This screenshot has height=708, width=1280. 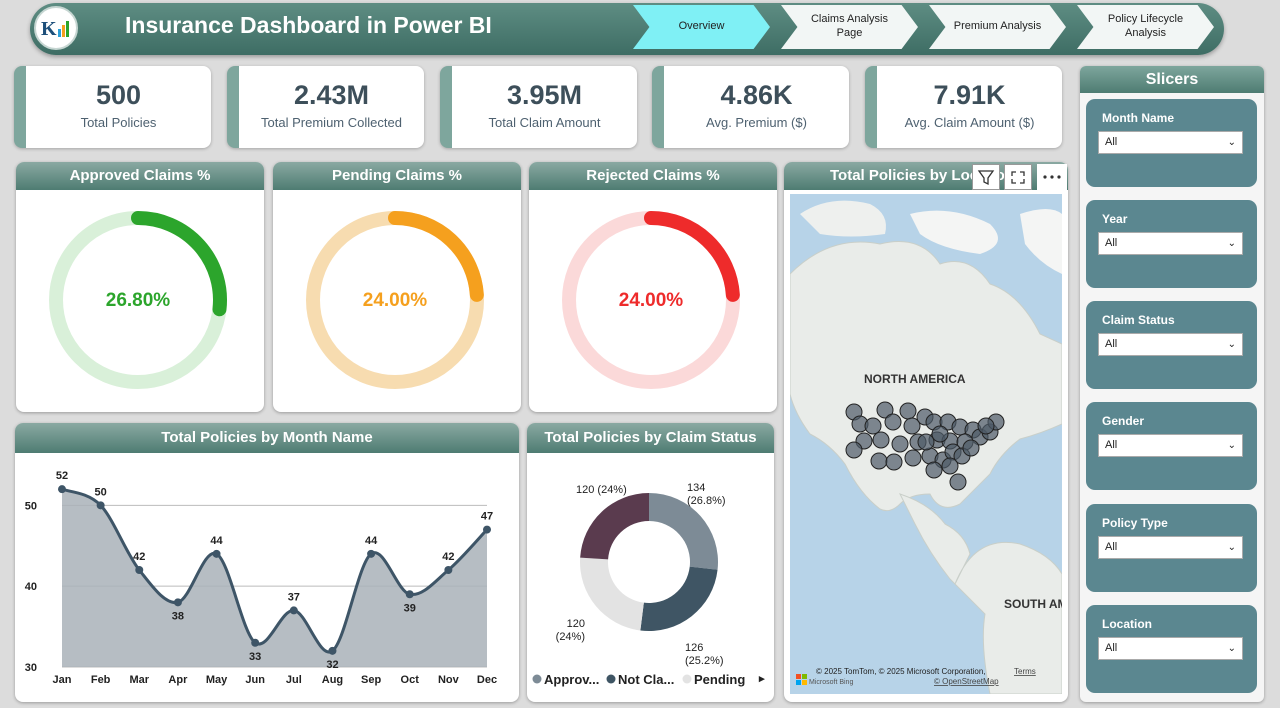 What do you see at coordinates (449, 680) in the screenshot?
I see `x-tick-label: Nov` at bounding box center [449, 680].